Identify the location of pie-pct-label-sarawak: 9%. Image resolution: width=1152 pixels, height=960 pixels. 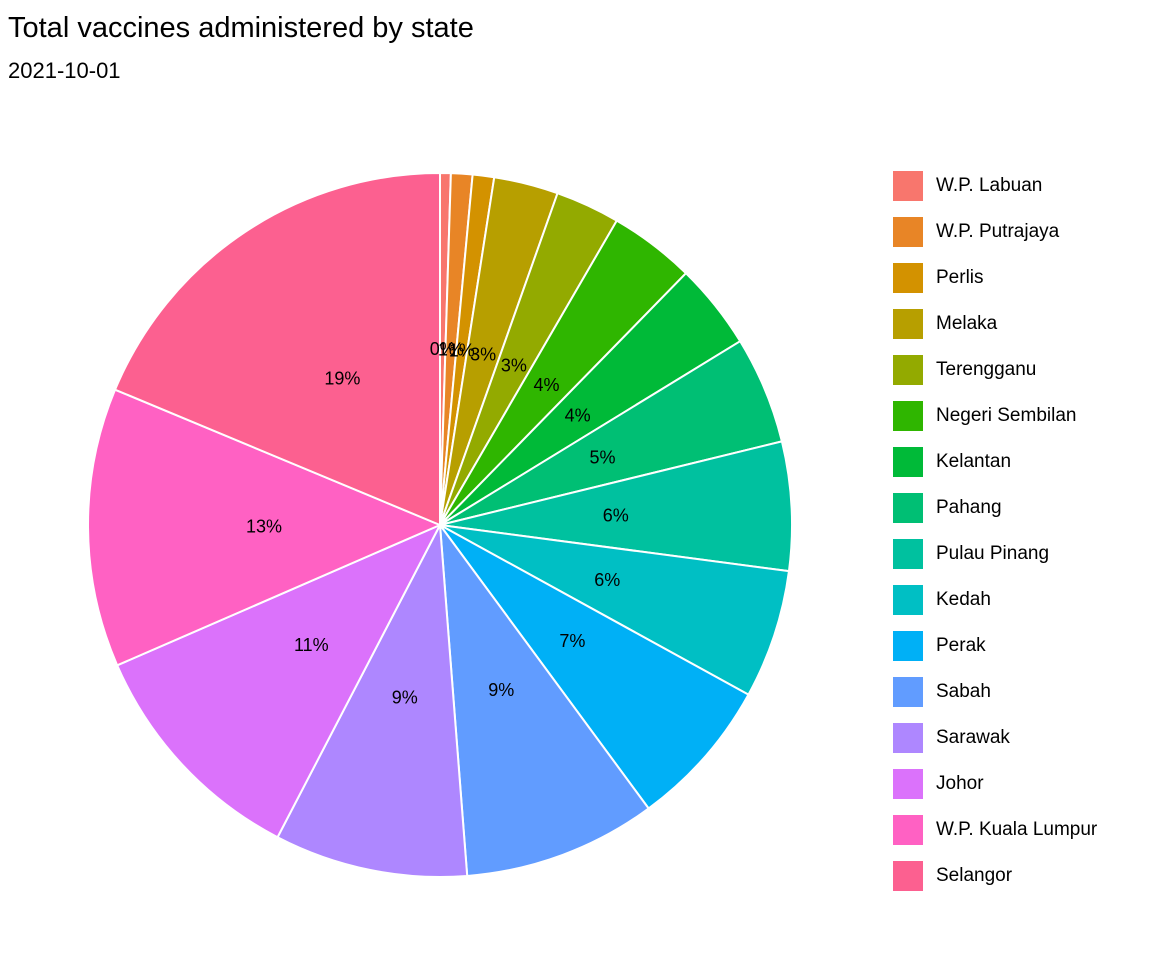
(405, 698).